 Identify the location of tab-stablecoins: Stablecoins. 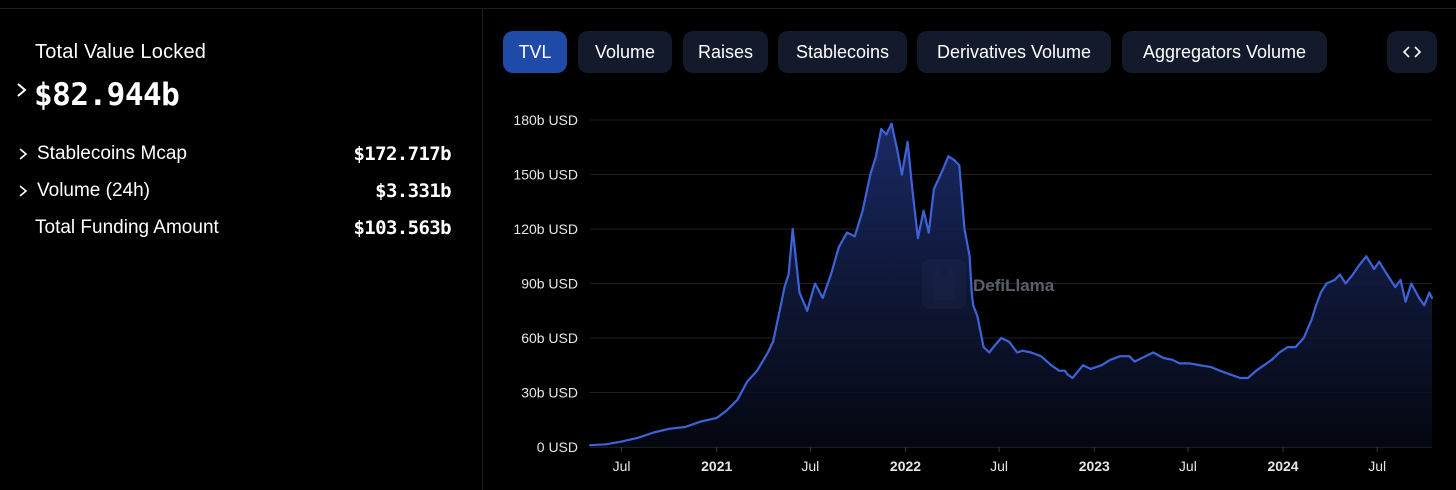
(842, 52).